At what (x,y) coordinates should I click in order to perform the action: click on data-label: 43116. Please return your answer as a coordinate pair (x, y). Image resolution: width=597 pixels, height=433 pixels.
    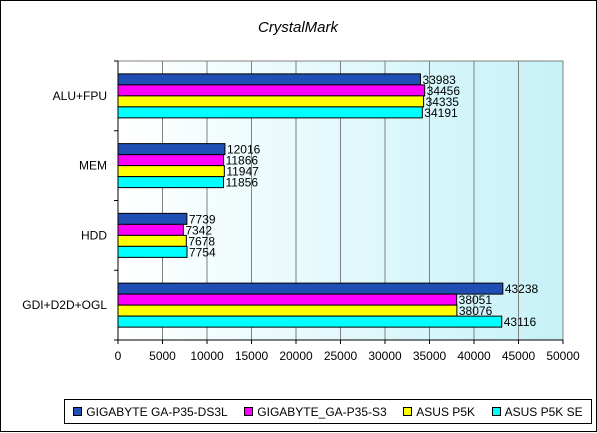
    Looking at the image, I should click on (520, 322).